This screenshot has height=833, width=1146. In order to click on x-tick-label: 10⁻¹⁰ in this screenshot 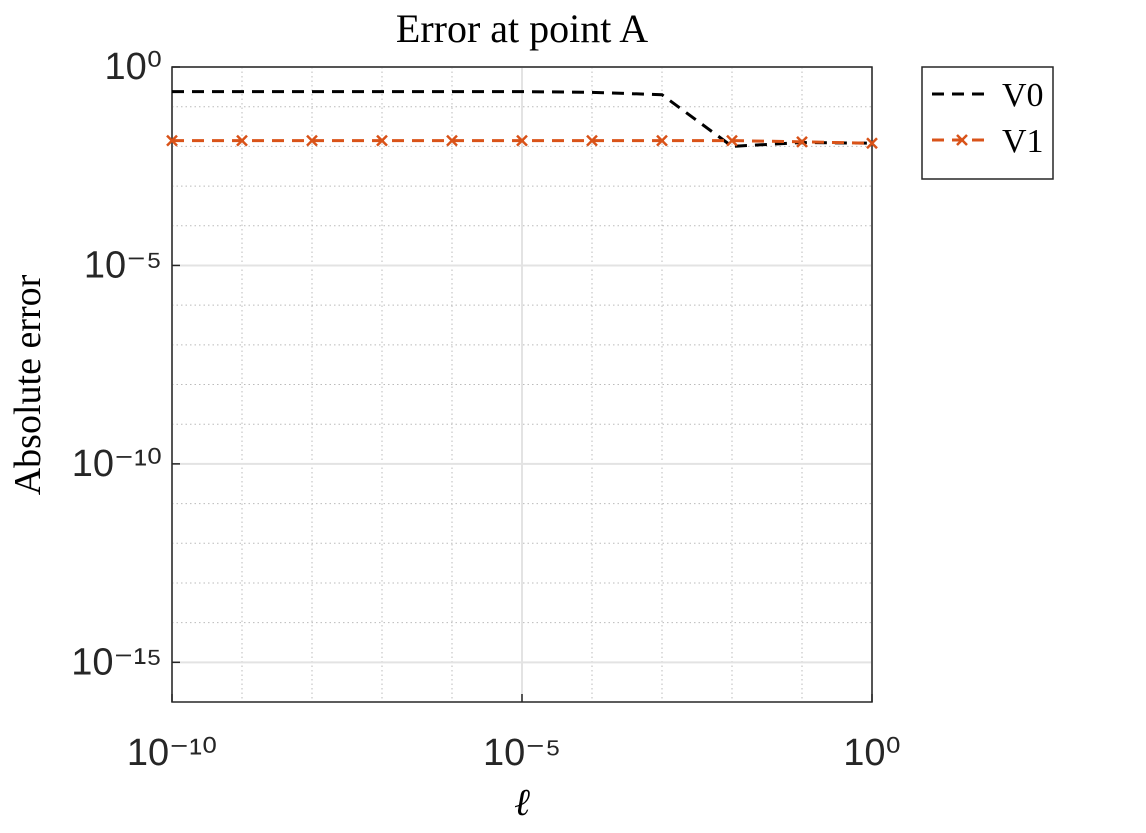, I will do `click(172, 753)`.